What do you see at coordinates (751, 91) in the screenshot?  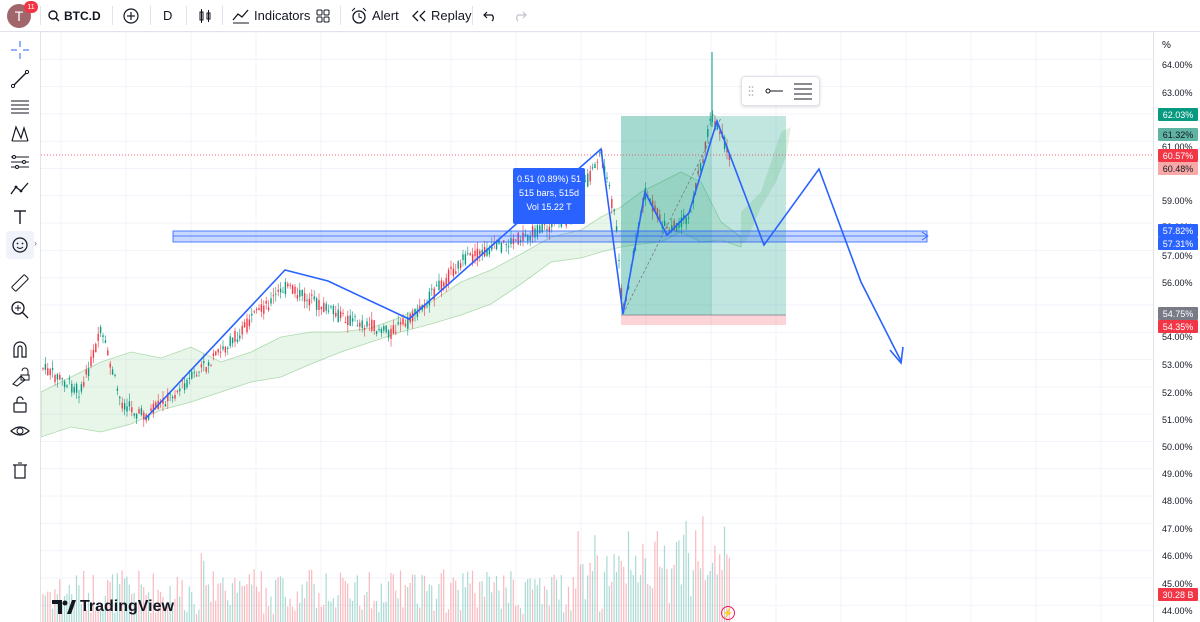 I see `drag-handle-icon` at bounding box center [751, 91].